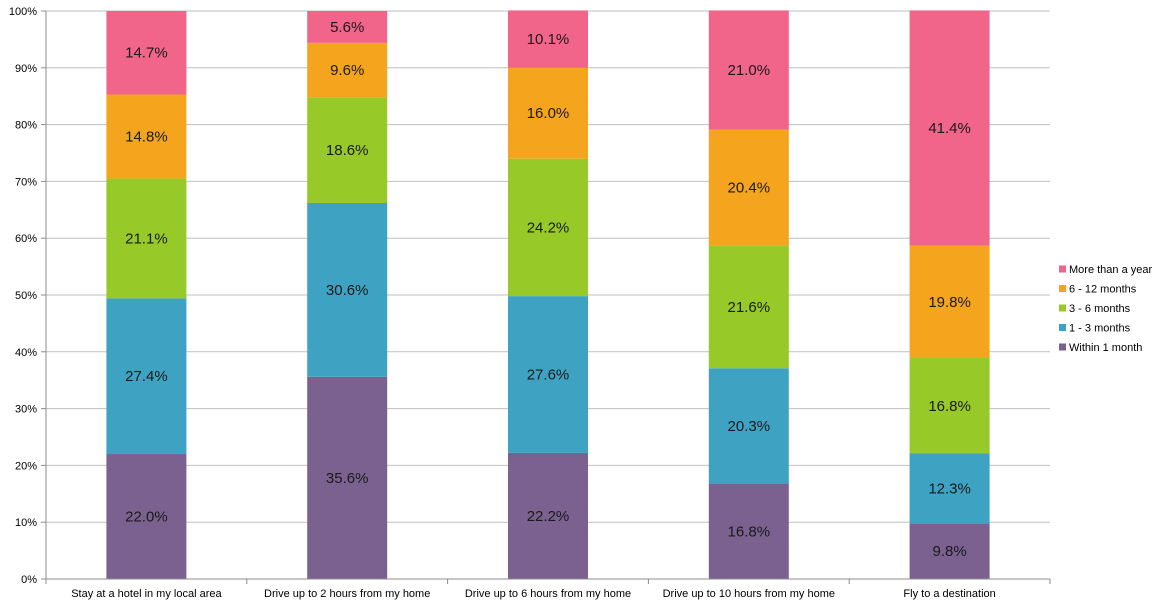 The height and width of the screenshot is (608, 1166). I want to click on legend-label: 3 - 6 months, so click(1100, 309).